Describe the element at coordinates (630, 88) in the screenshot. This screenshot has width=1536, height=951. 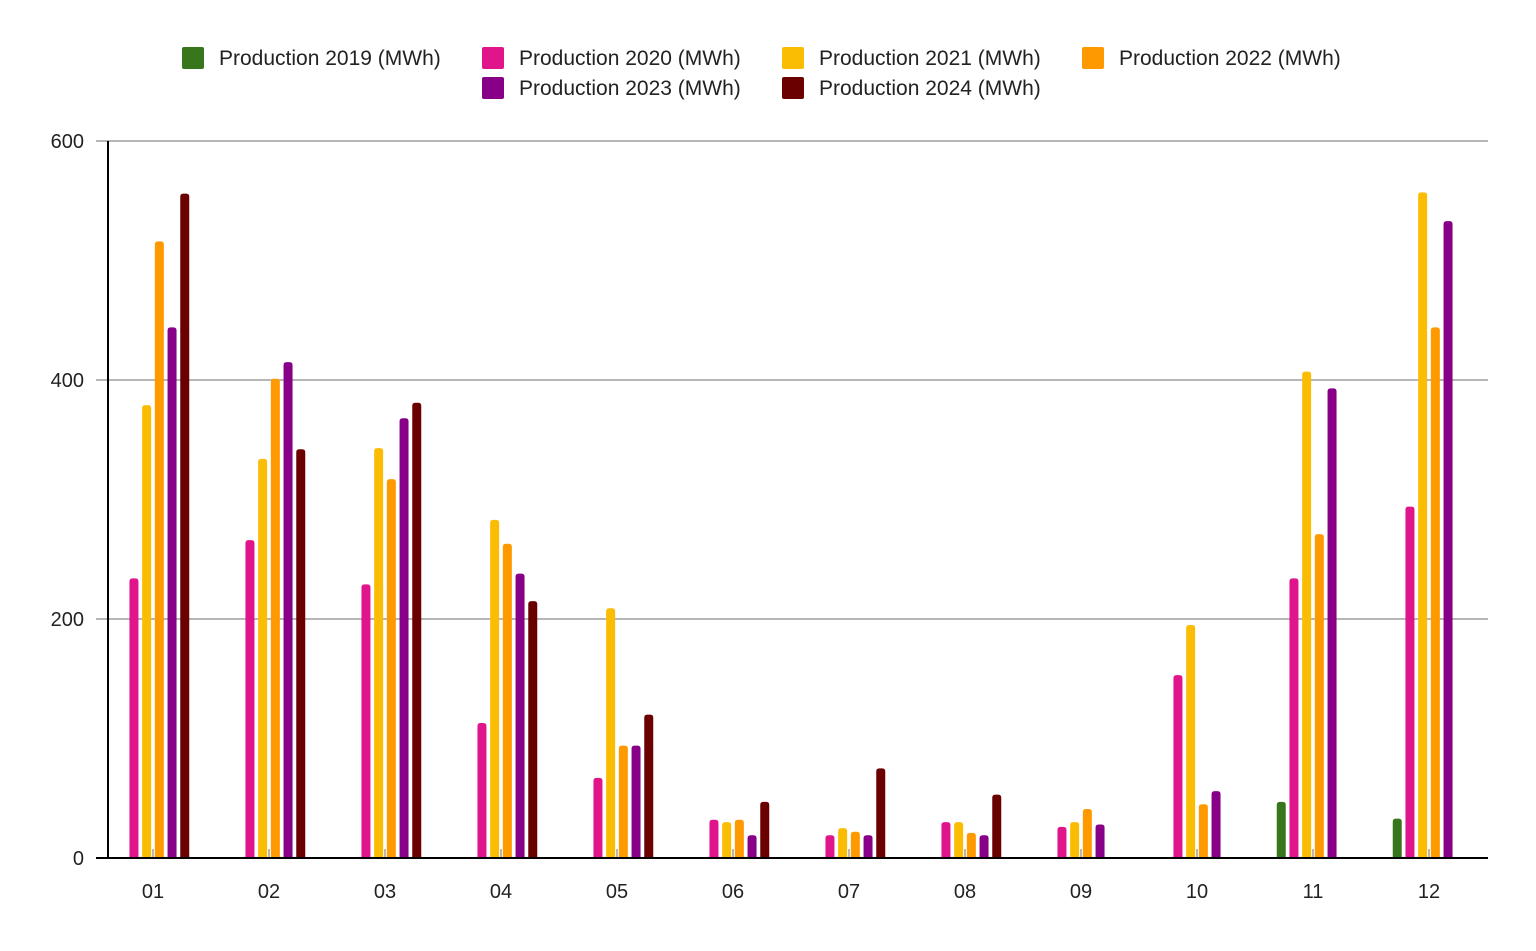
I see `legend-label-4: Production 2023 (MWh)` at that location.